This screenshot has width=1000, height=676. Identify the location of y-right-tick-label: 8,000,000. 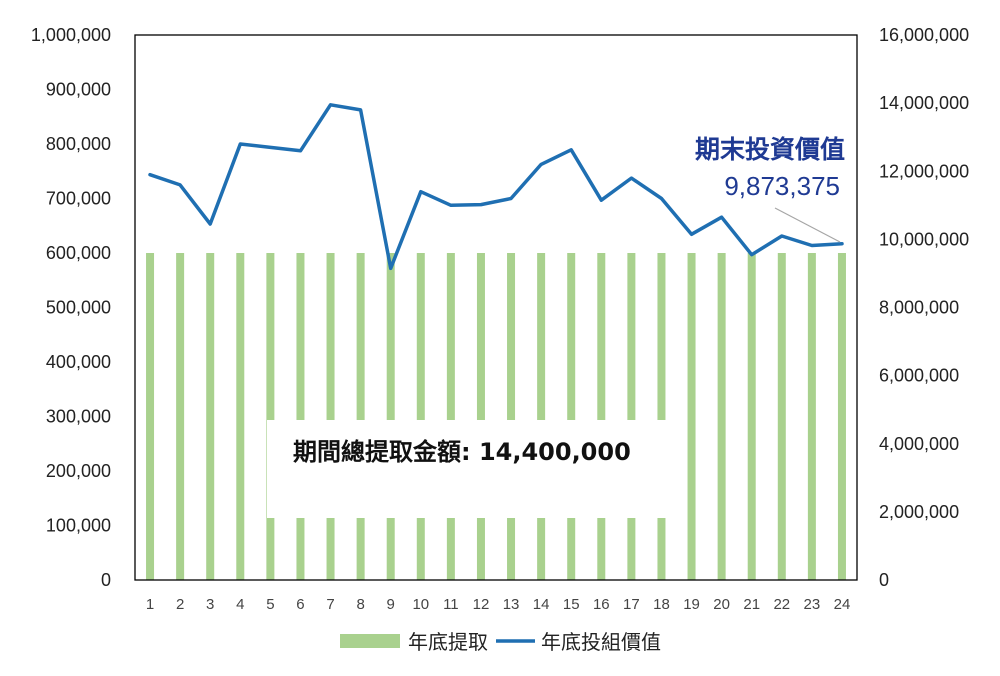
(919, 308).